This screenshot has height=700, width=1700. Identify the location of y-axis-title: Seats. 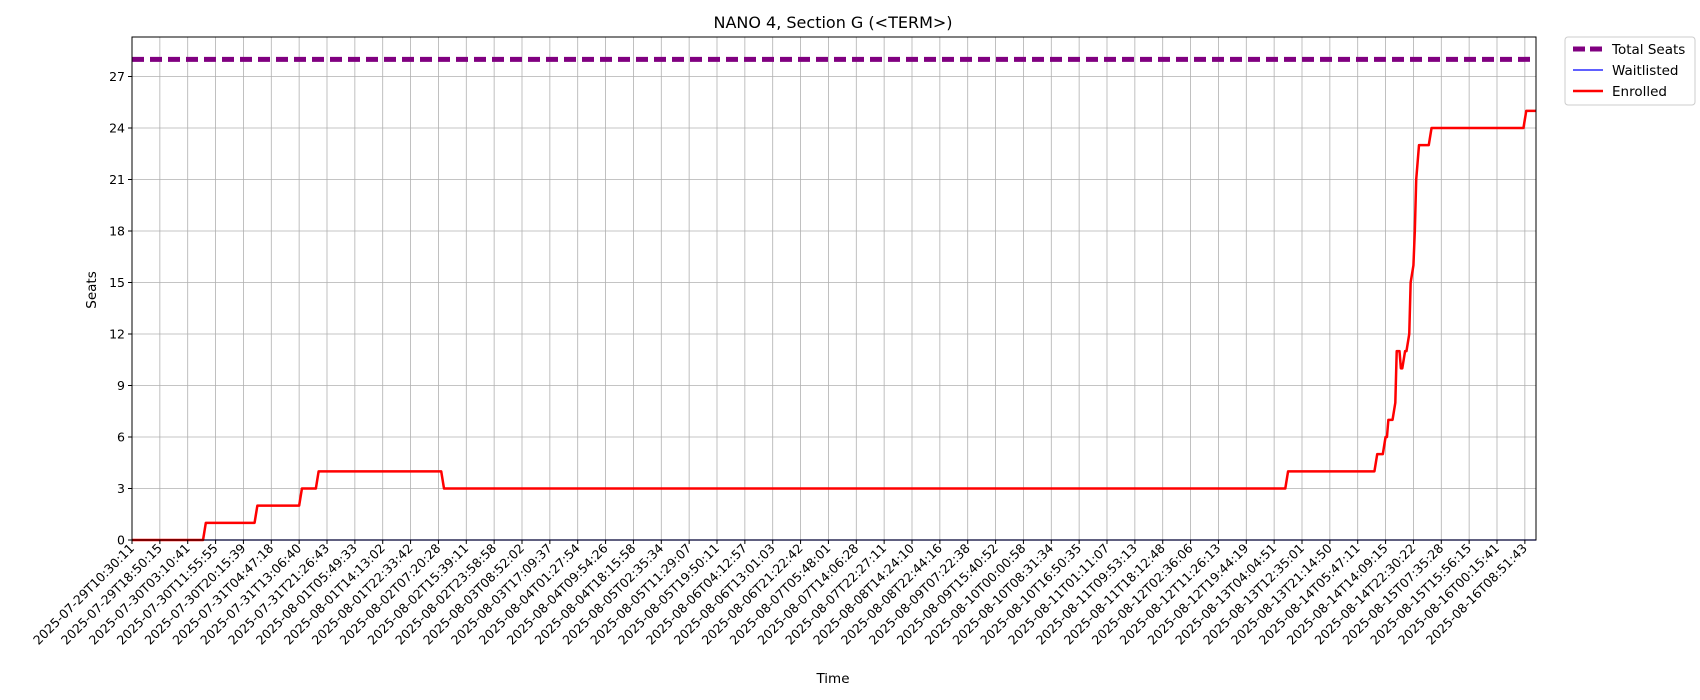
(92, 289).